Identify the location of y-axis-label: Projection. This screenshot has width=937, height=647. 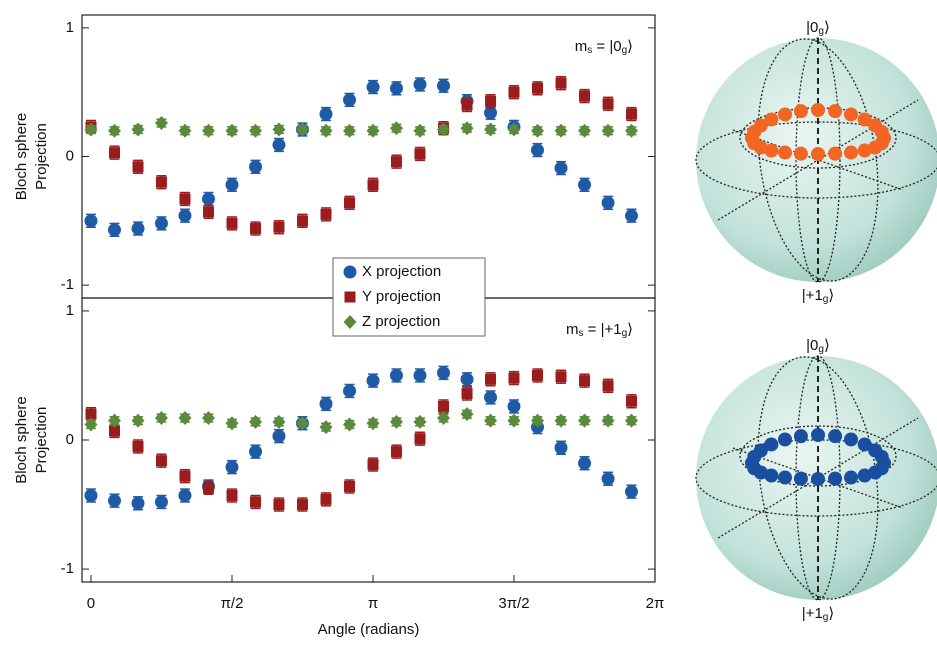
(41, 156).